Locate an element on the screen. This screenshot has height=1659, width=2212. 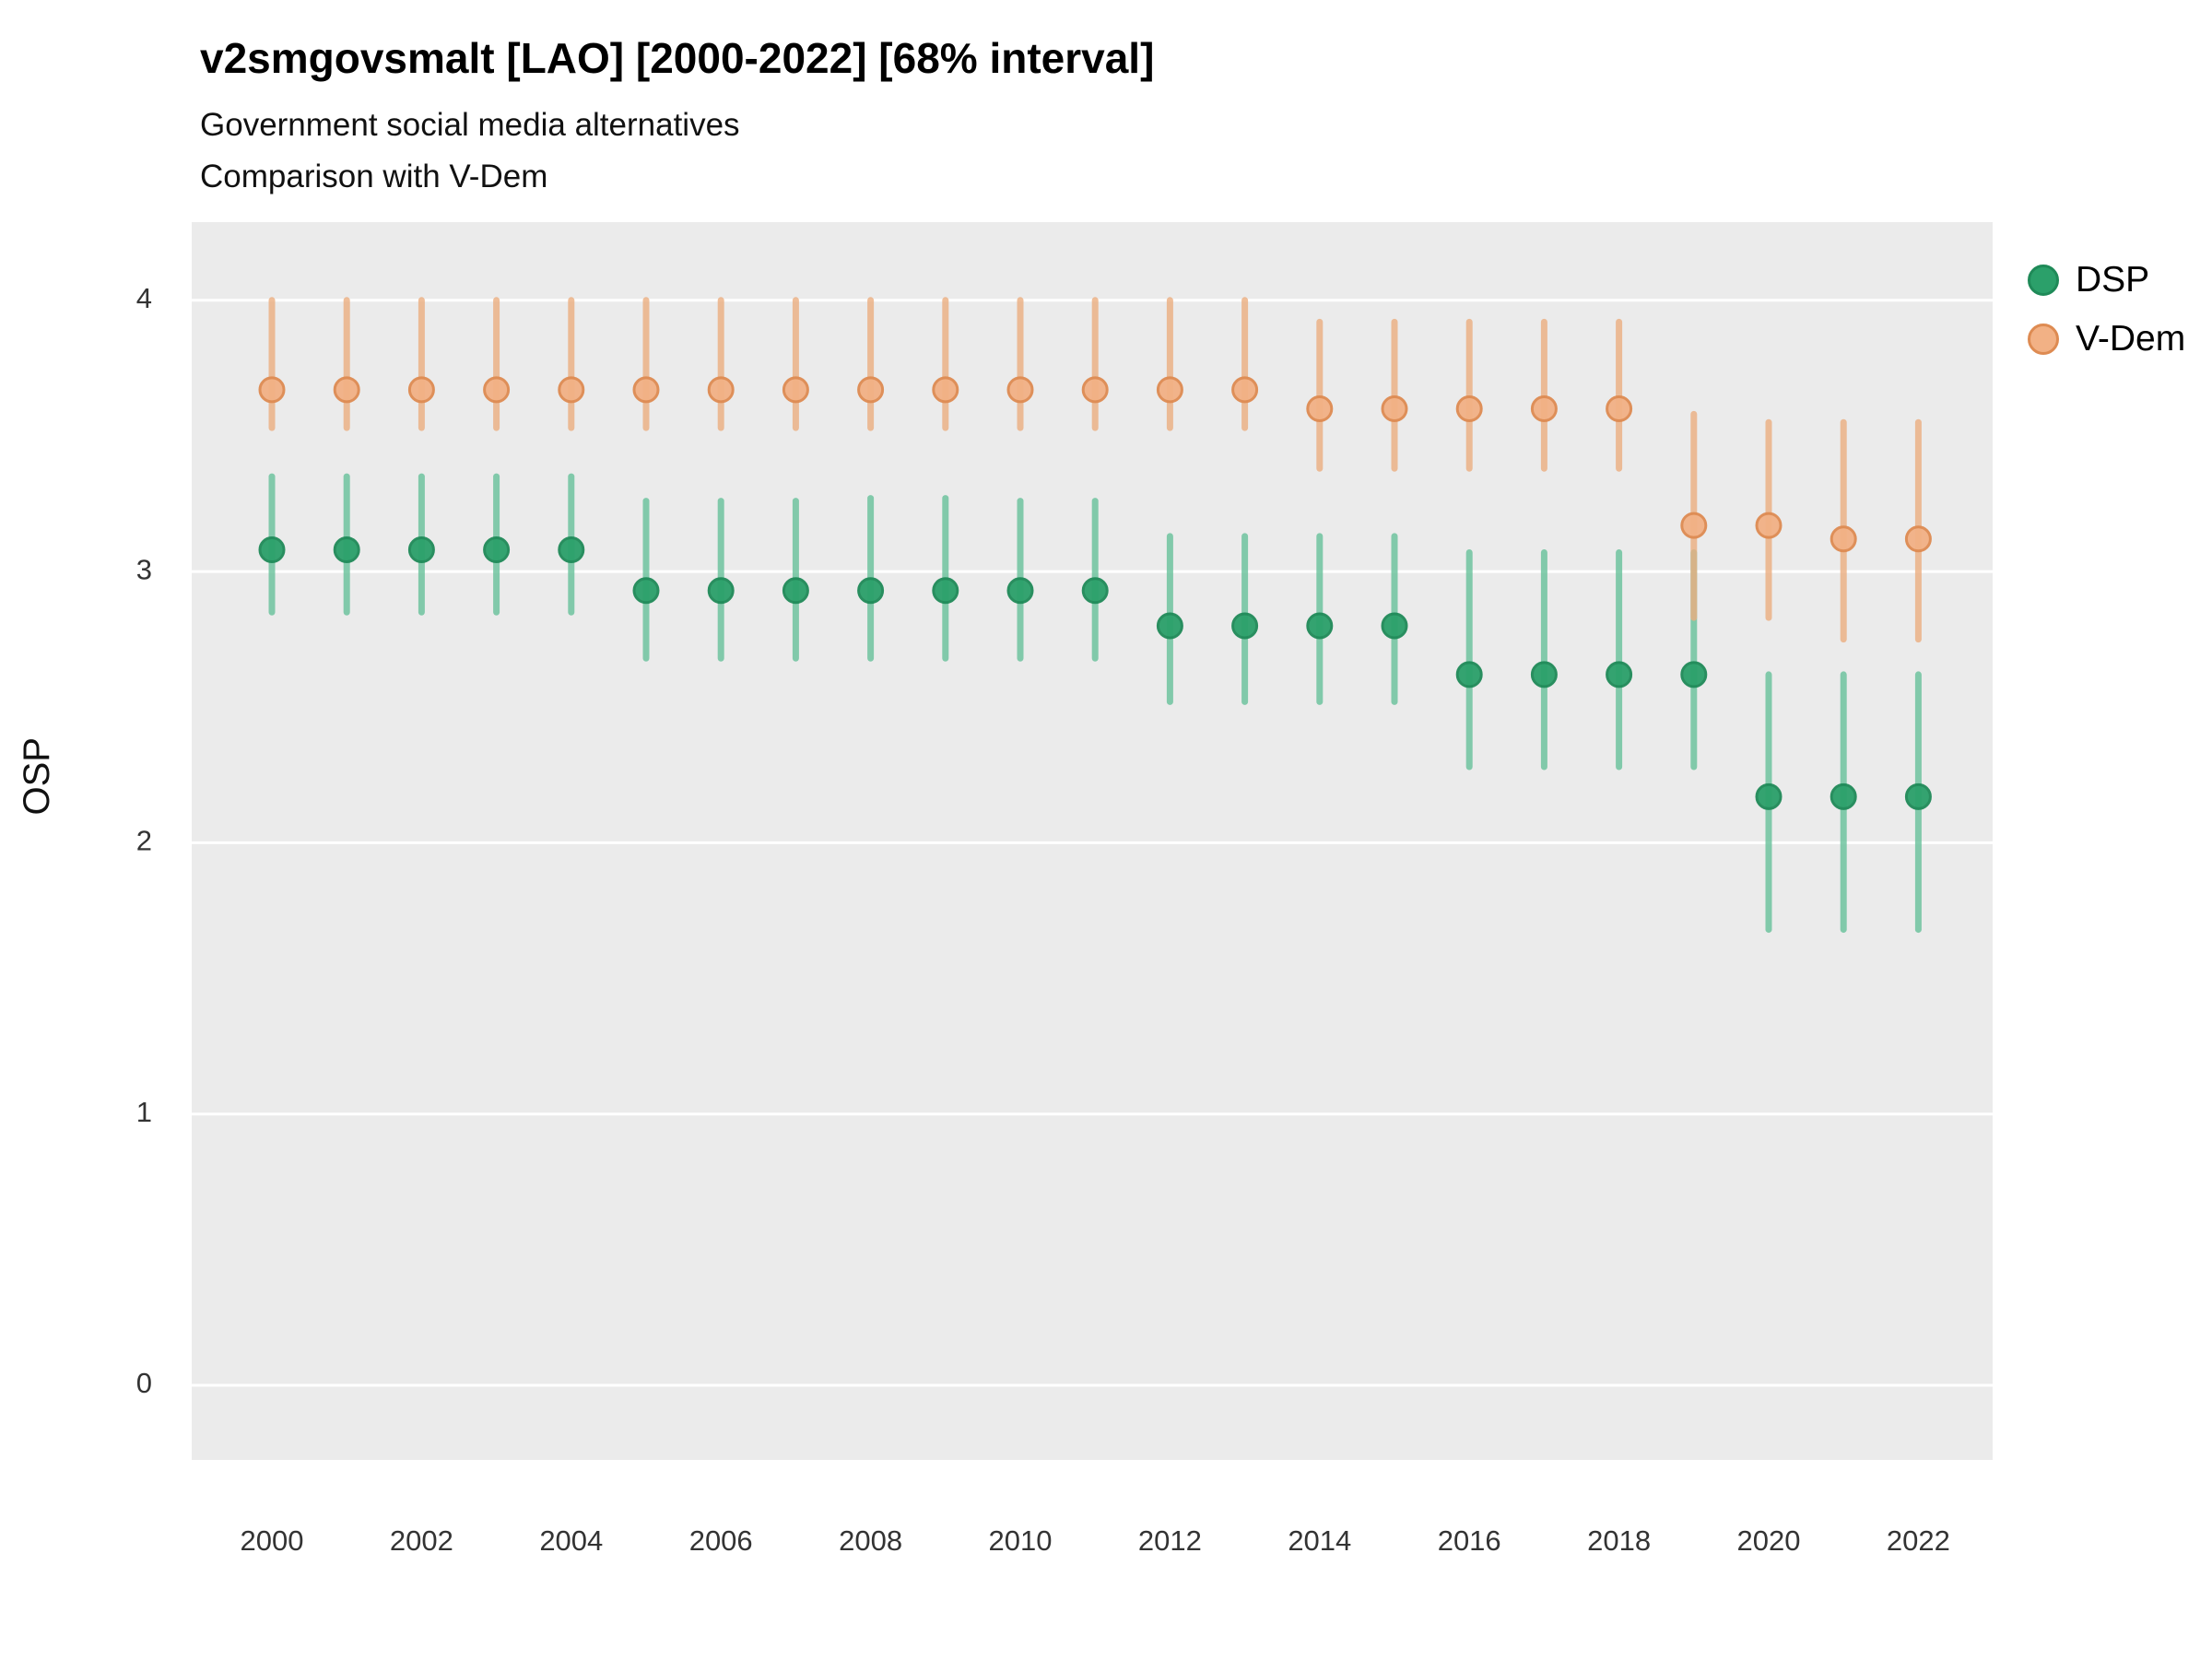
point-v-dem-2019 is located at coordinates (1694, 525).